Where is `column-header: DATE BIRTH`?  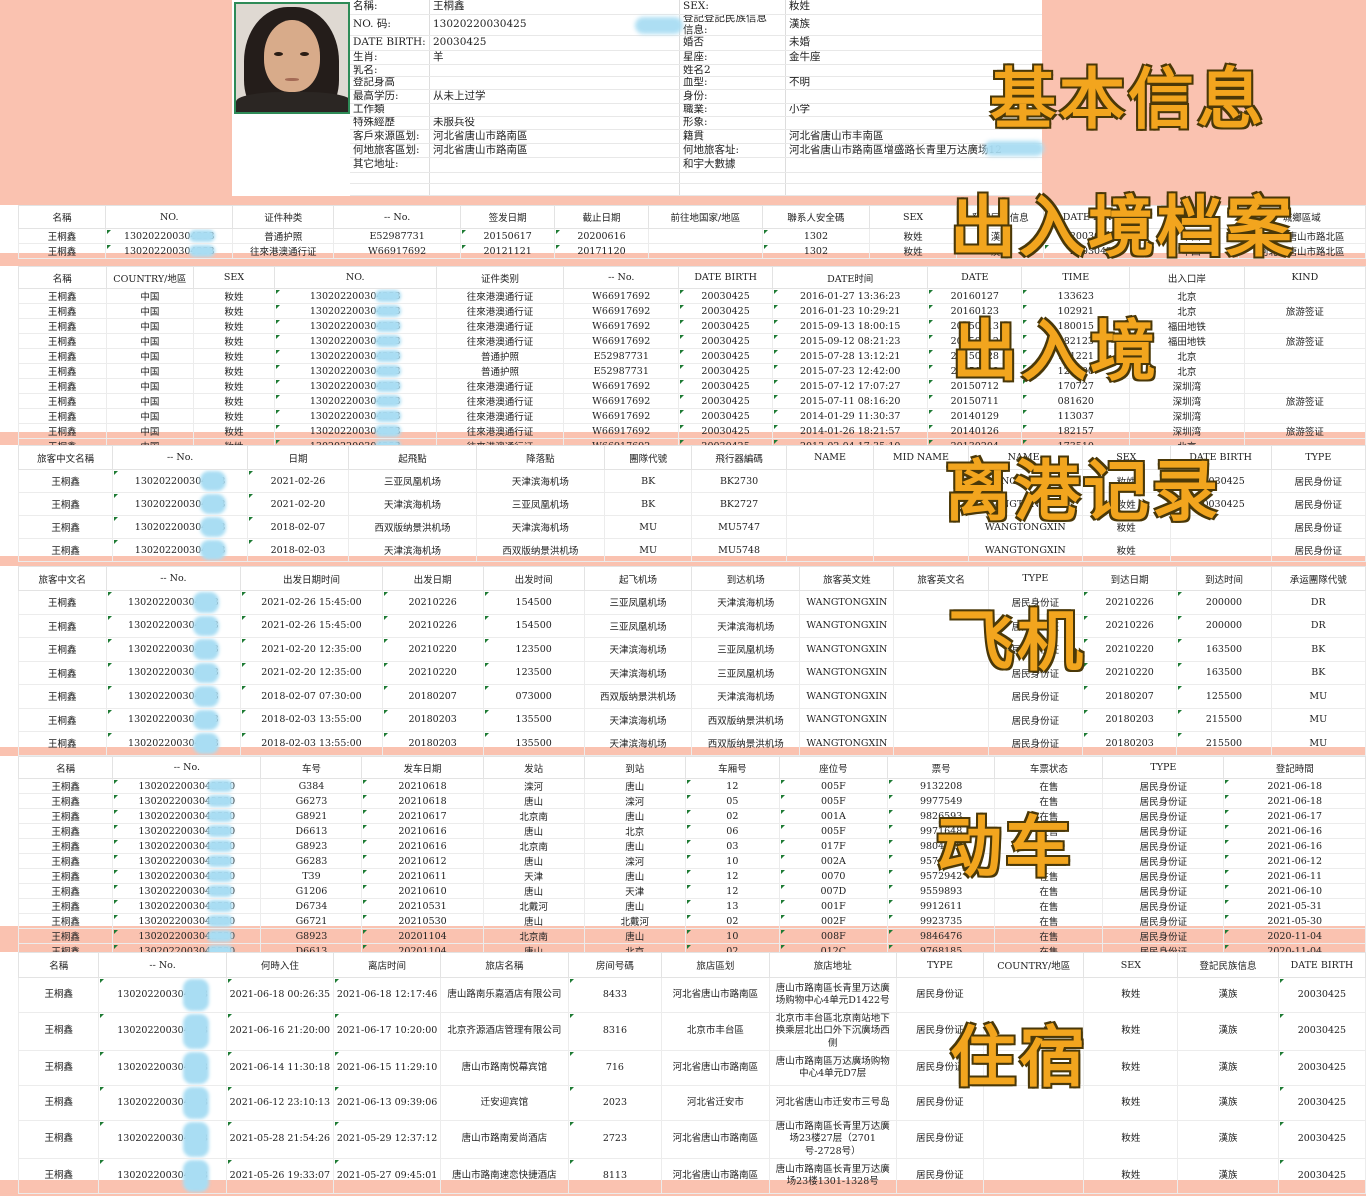
column-header: DATE BIRTH is located at coordinates (725, 277).